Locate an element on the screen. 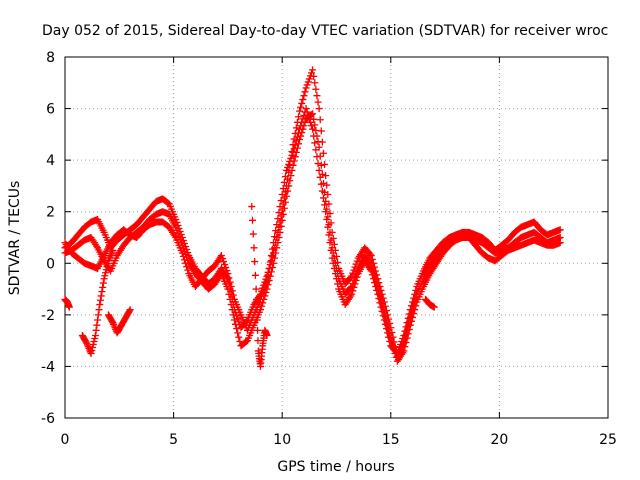 Image resolution: width=640 pixels, height=480 pixels. x-tick-label: 25 is located at coordinates (608, 440).